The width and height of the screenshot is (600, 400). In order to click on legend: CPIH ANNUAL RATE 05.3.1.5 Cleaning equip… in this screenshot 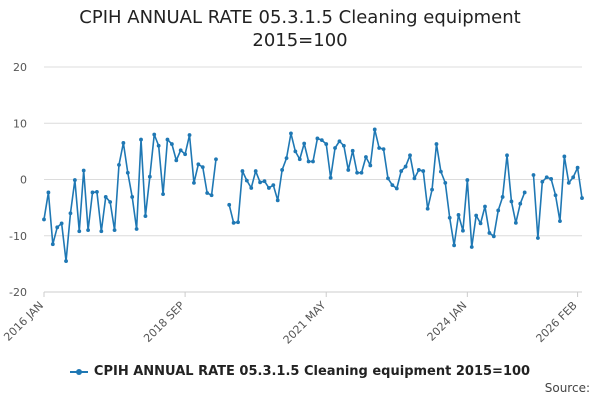, I will do `click(300, 371)`.